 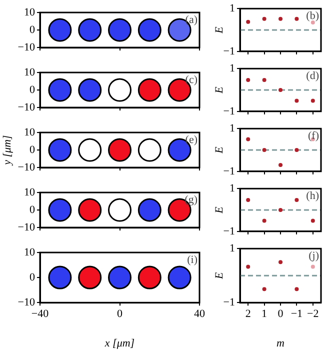 What do you see at coordinates (191, 140) in the screenshot?
I see `annotation: (e)` at bounding box center [191, 140].